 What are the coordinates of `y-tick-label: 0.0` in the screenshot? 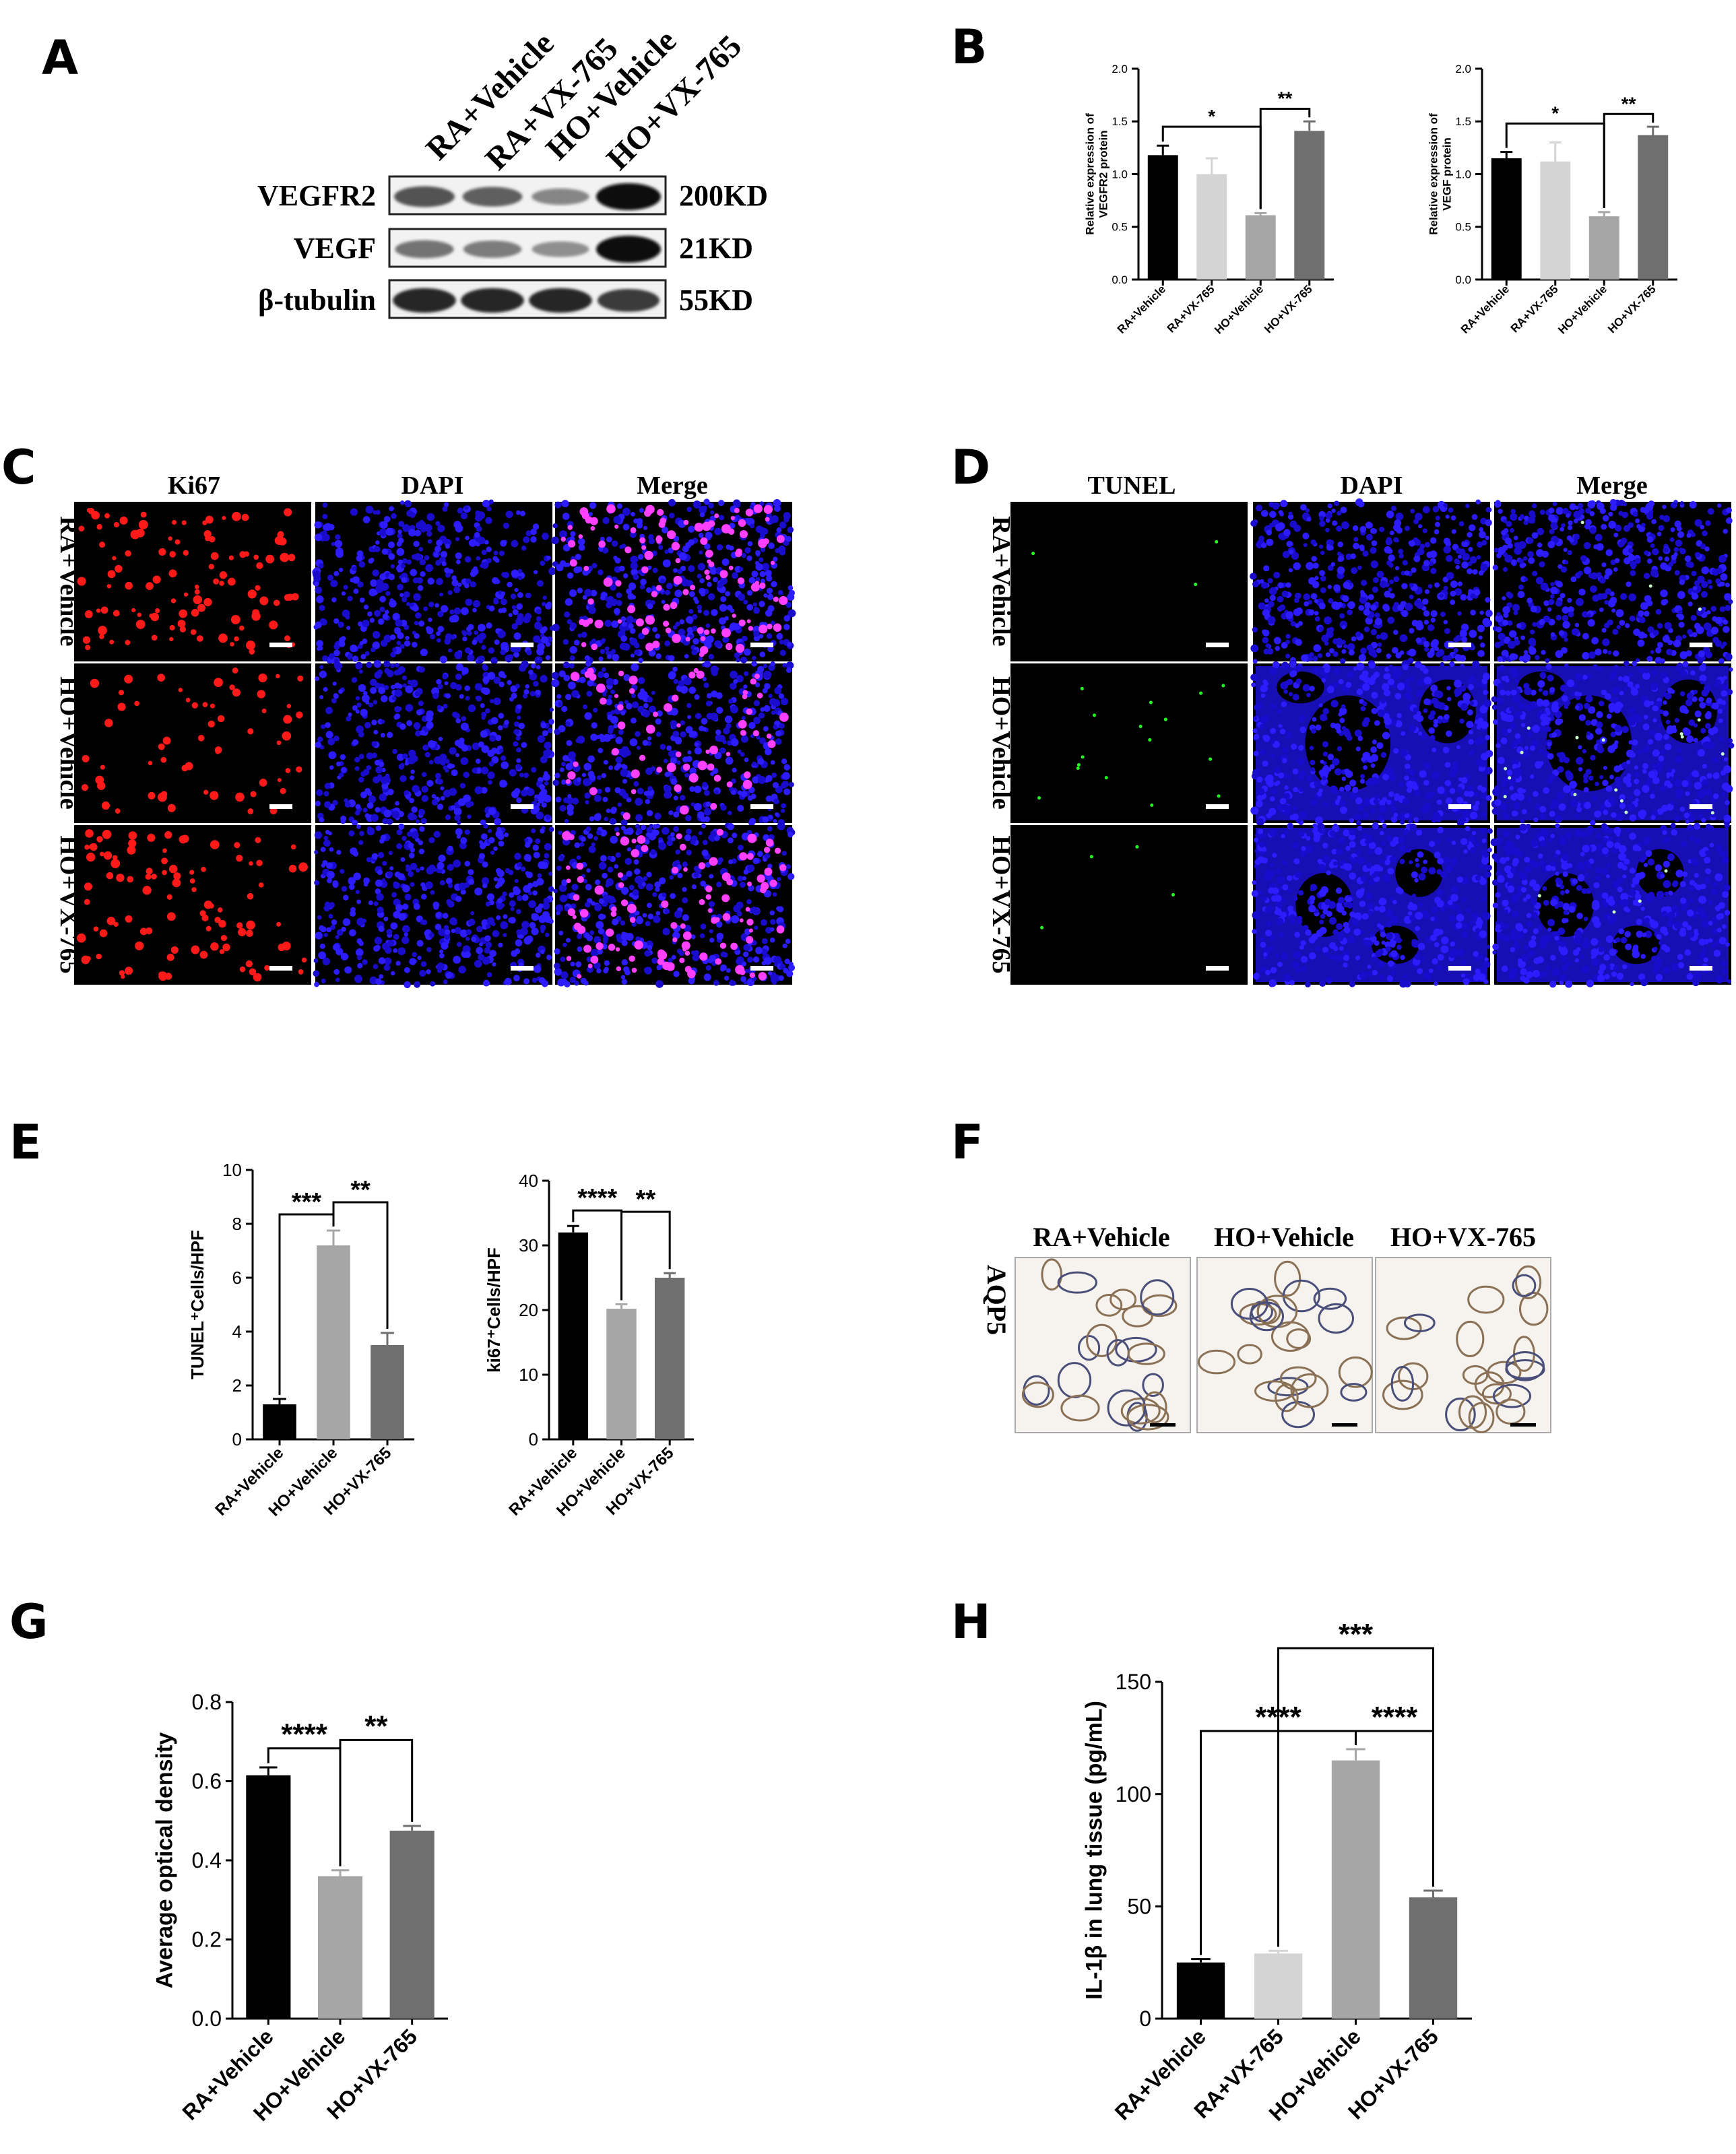 It's located at (1463, 279).